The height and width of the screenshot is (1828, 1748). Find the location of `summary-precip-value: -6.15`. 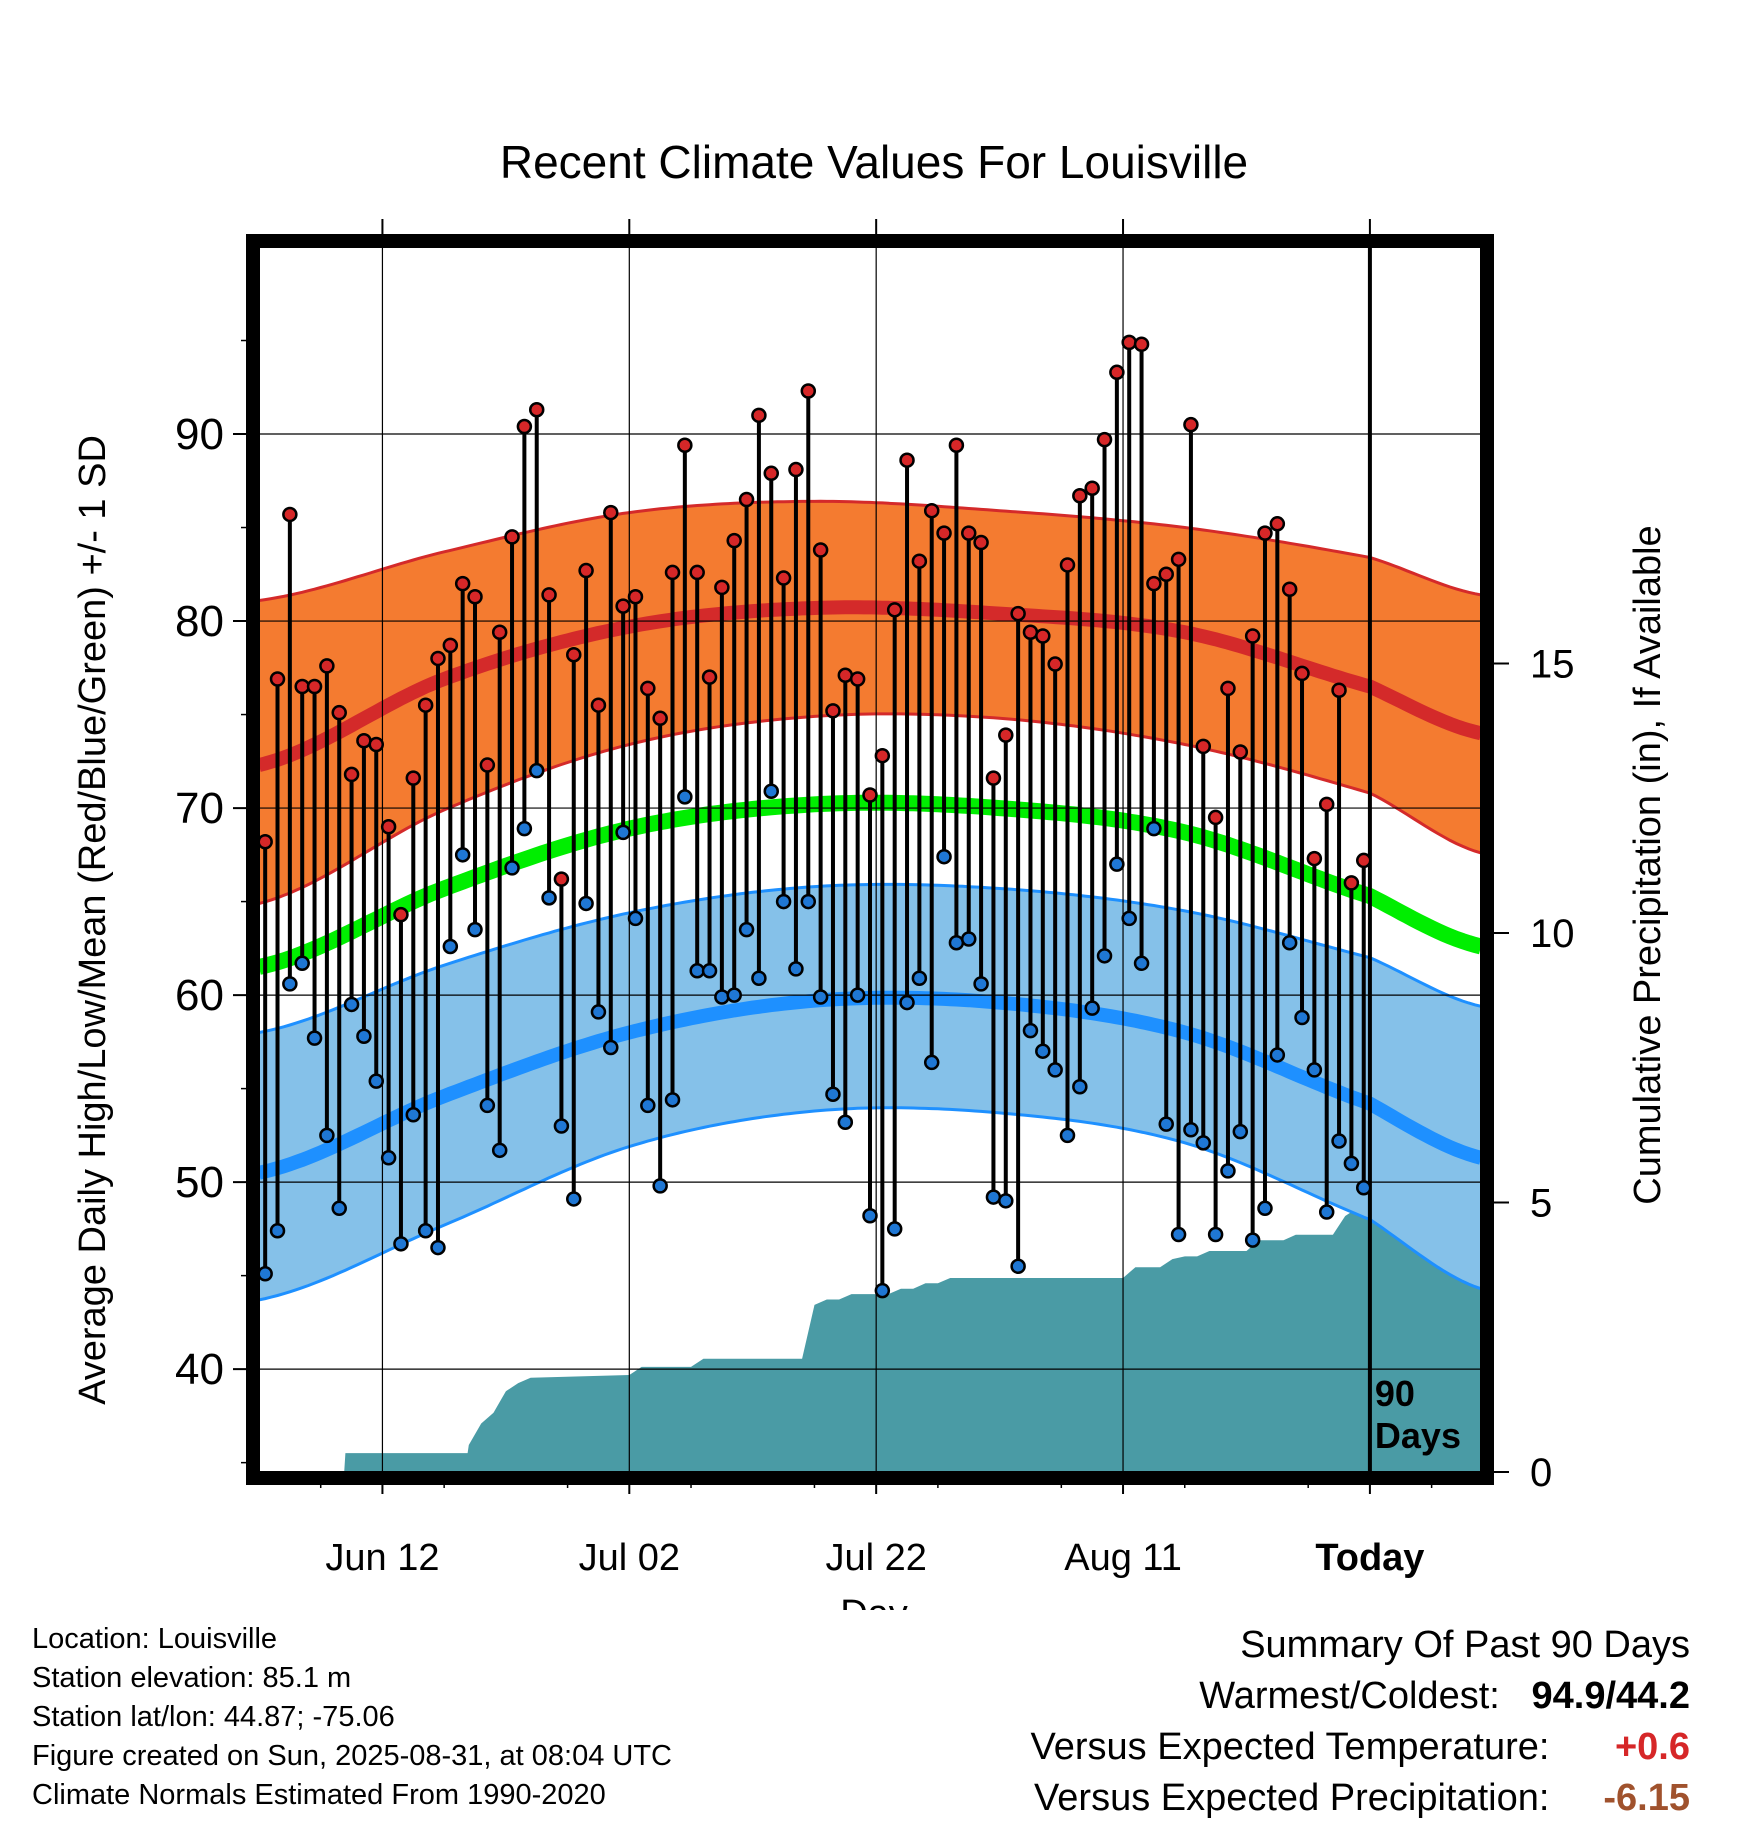

summary-precip-value: -6.15 is located at coordinates (1646, 1798).